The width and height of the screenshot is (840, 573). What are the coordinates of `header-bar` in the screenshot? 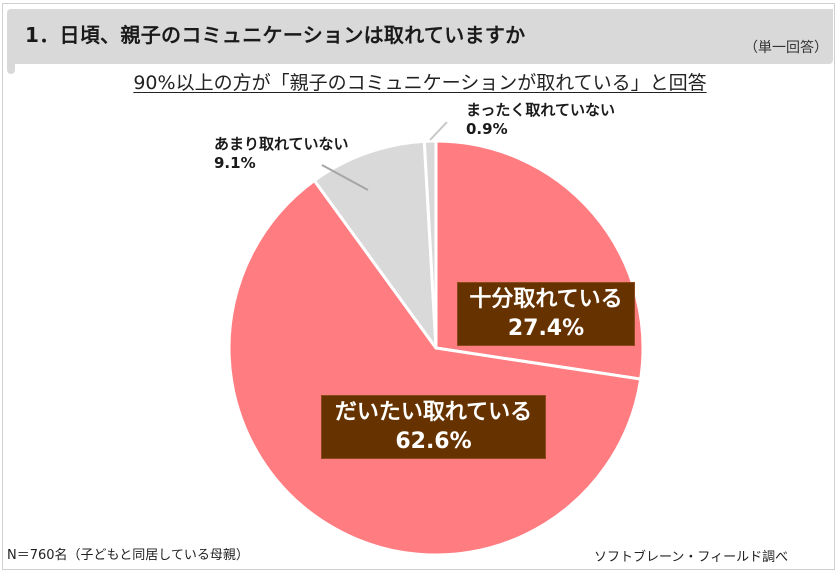 It's located at (420, 41).